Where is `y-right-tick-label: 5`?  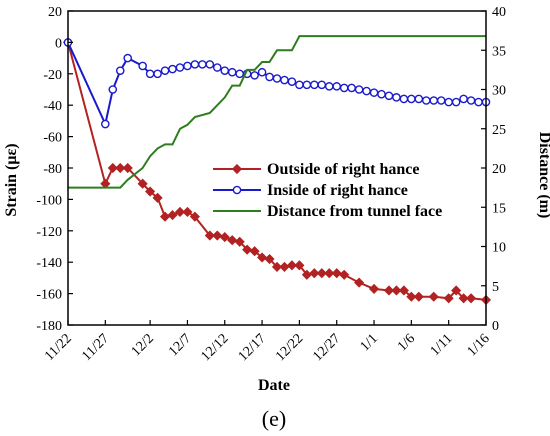
y-right-tick-label: 5 is located at coordinates (495, 287).